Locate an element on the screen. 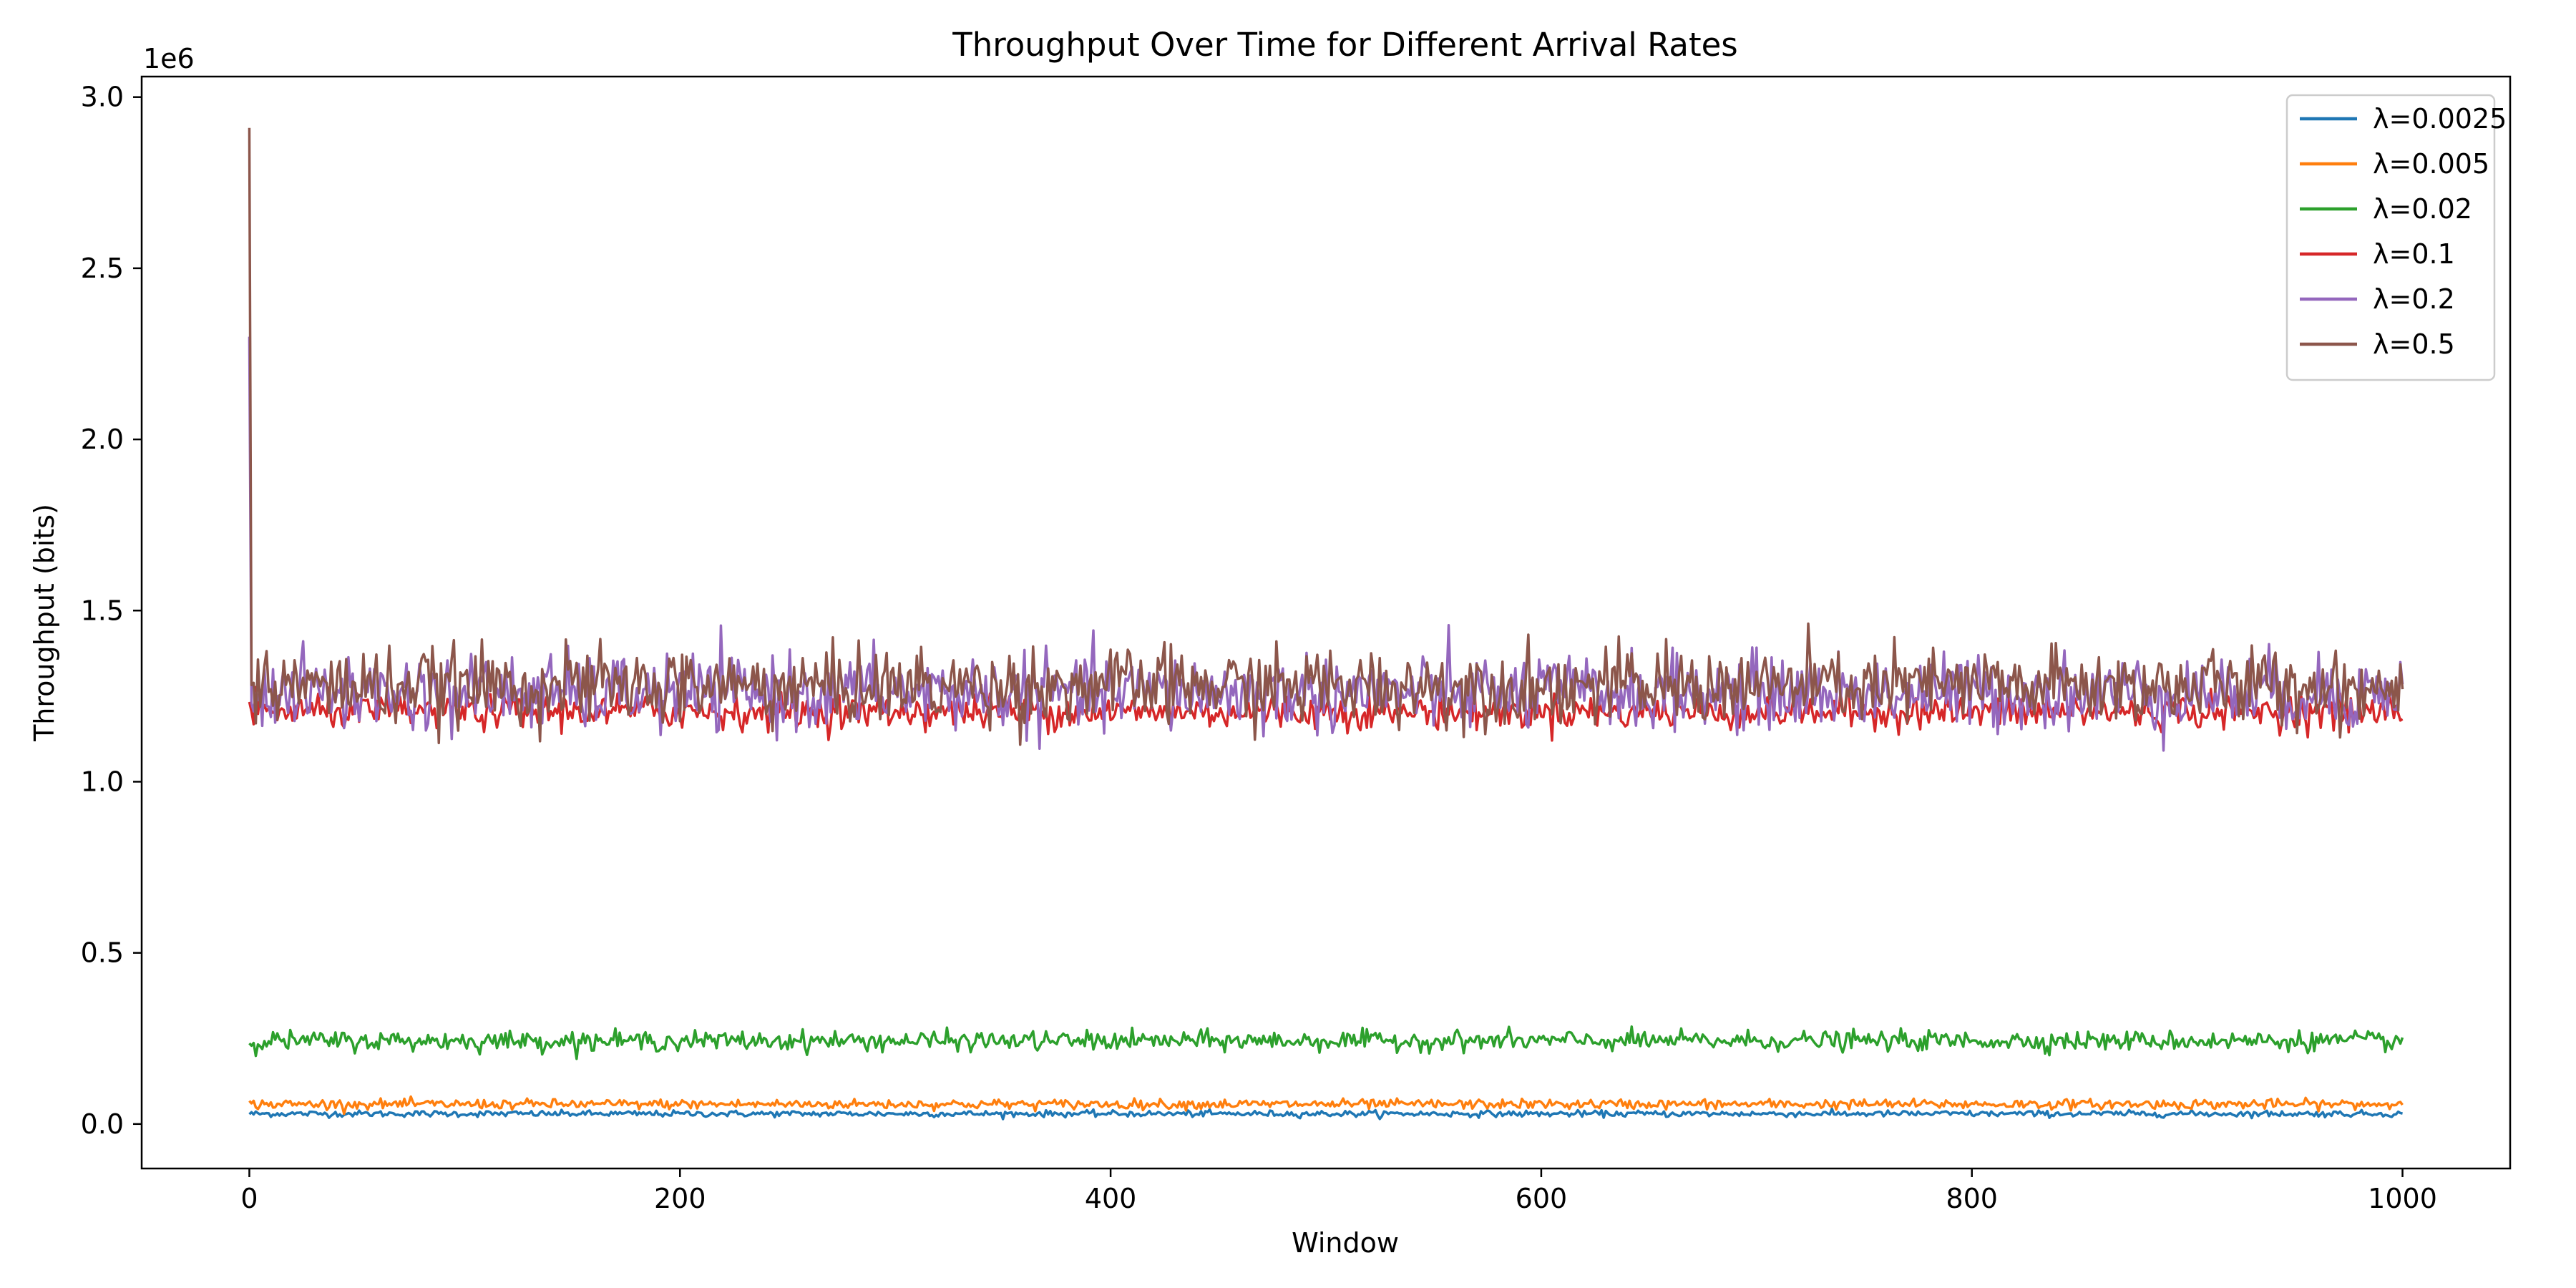 This screenshot has width=2576, height=1288. legend-label-2: λ=0.02 is located at coordinates (2422, 209).